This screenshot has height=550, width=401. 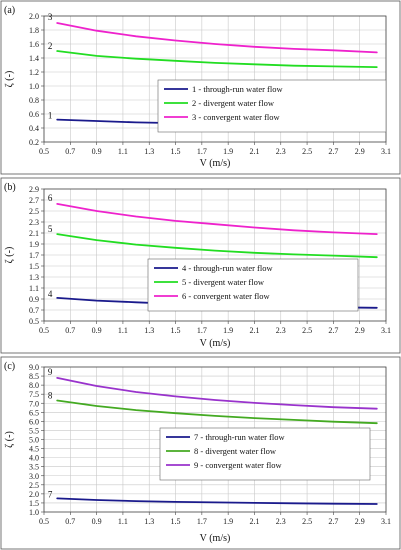 I want to click on y-tick-label: 1.0, so click(x=34, y=86).